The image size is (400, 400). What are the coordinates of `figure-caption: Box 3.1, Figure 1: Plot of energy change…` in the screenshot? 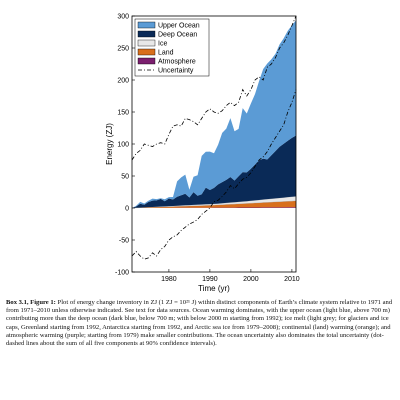 It's located at (200, 323).